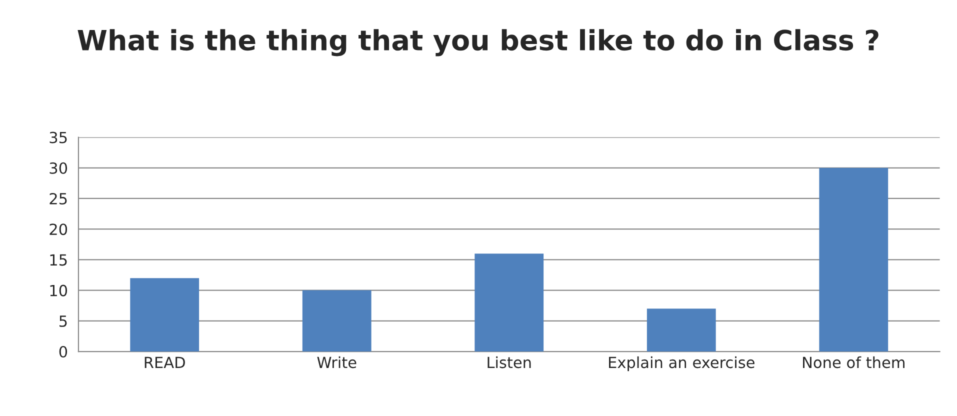 The height and width of the screenshot is (416, 957). What do you see at coordinates (58, 260) in the screenshot?
I see `y-tick-label: 15` at bounding box center [58, 260].